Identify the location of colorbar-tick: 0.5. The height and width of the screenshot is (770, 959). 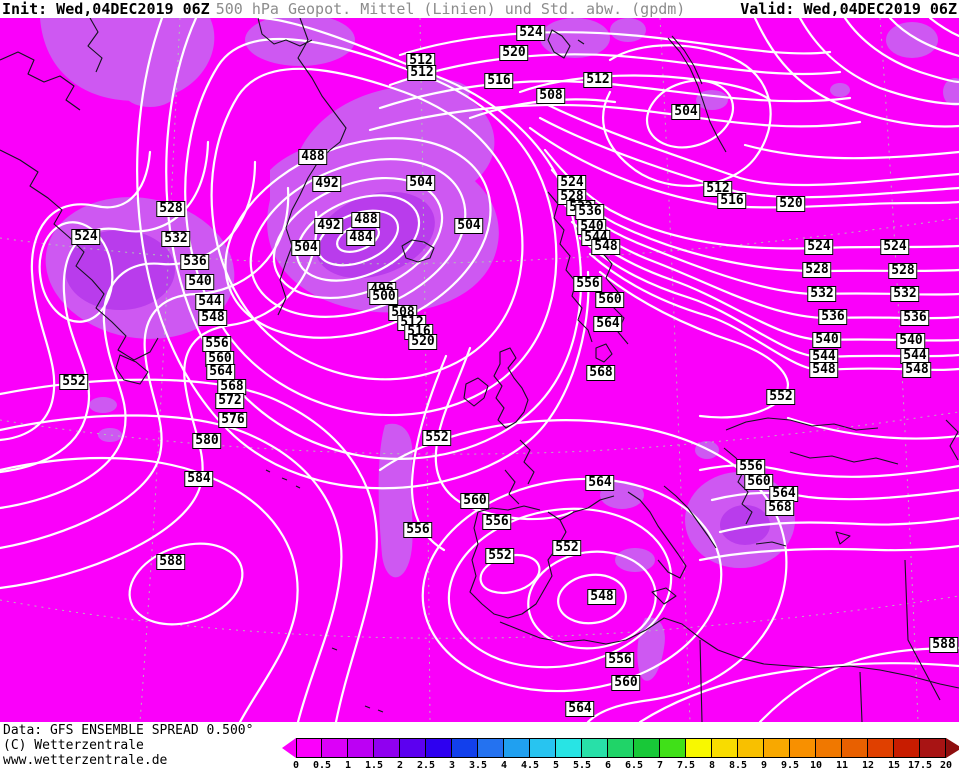
(322, 765).